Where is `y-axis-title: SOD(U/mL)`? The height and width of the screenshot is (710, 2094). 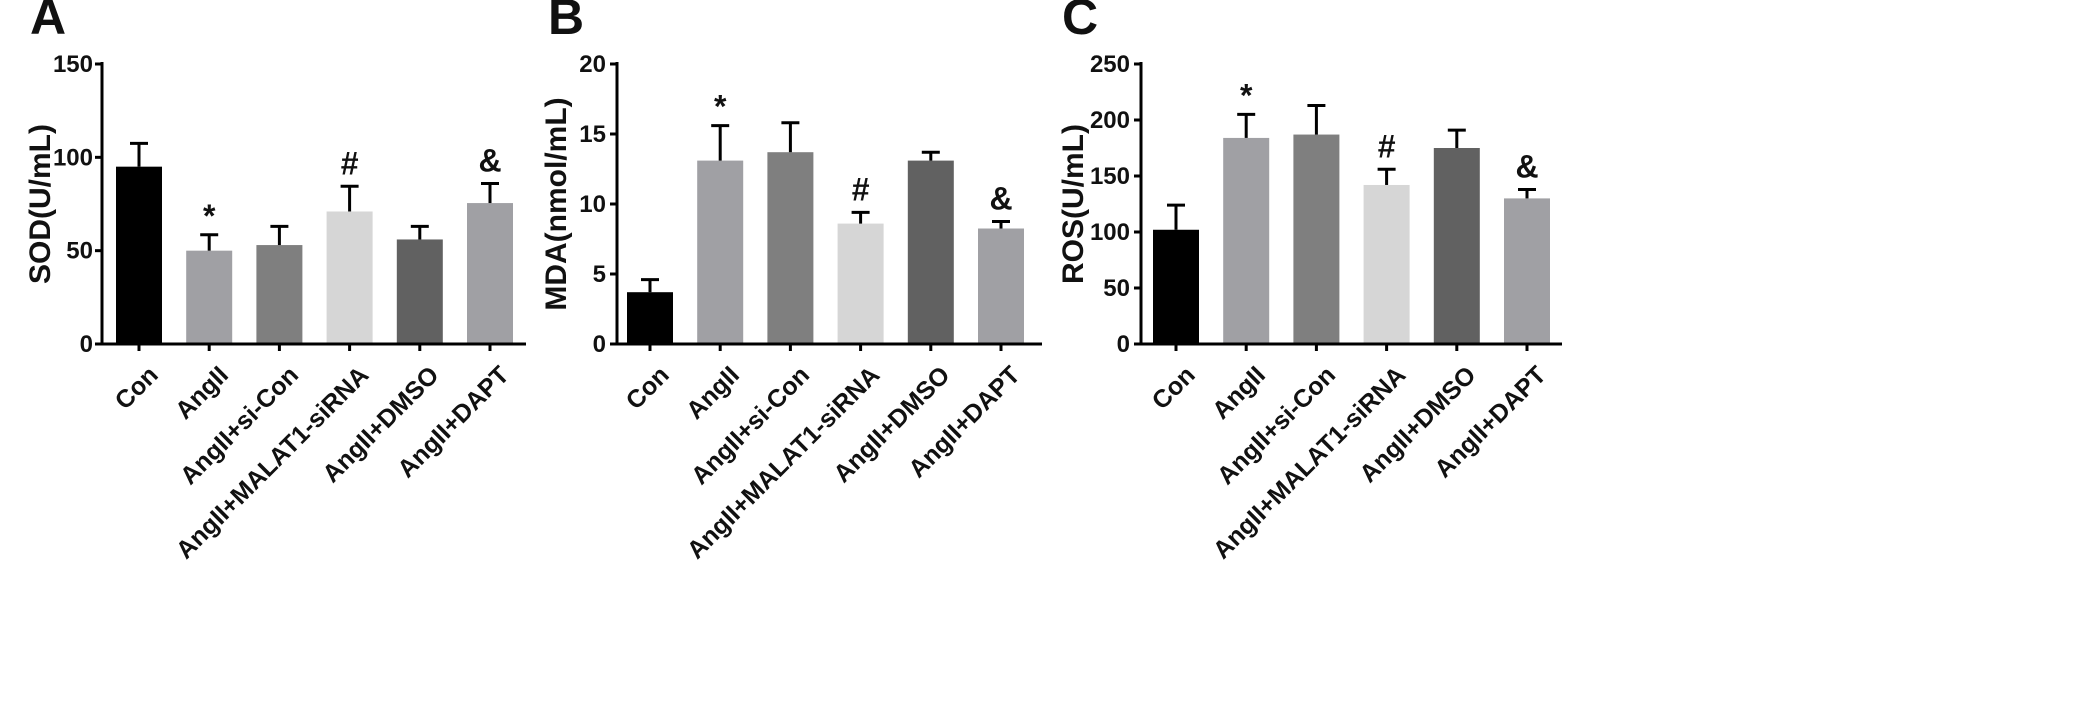 y-axis-title: SOD(U/mL) is located at coordinates (40, 204).